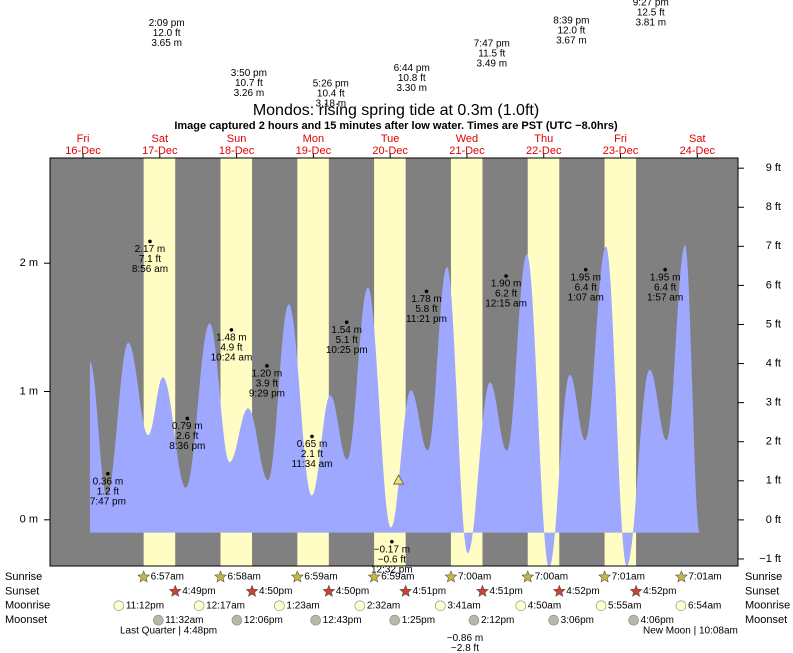 The image size is (793, 653). Describe the element at coordinates (108, 501) in the screenshot. I see `extreme-time: 7:47 pm` at that location.